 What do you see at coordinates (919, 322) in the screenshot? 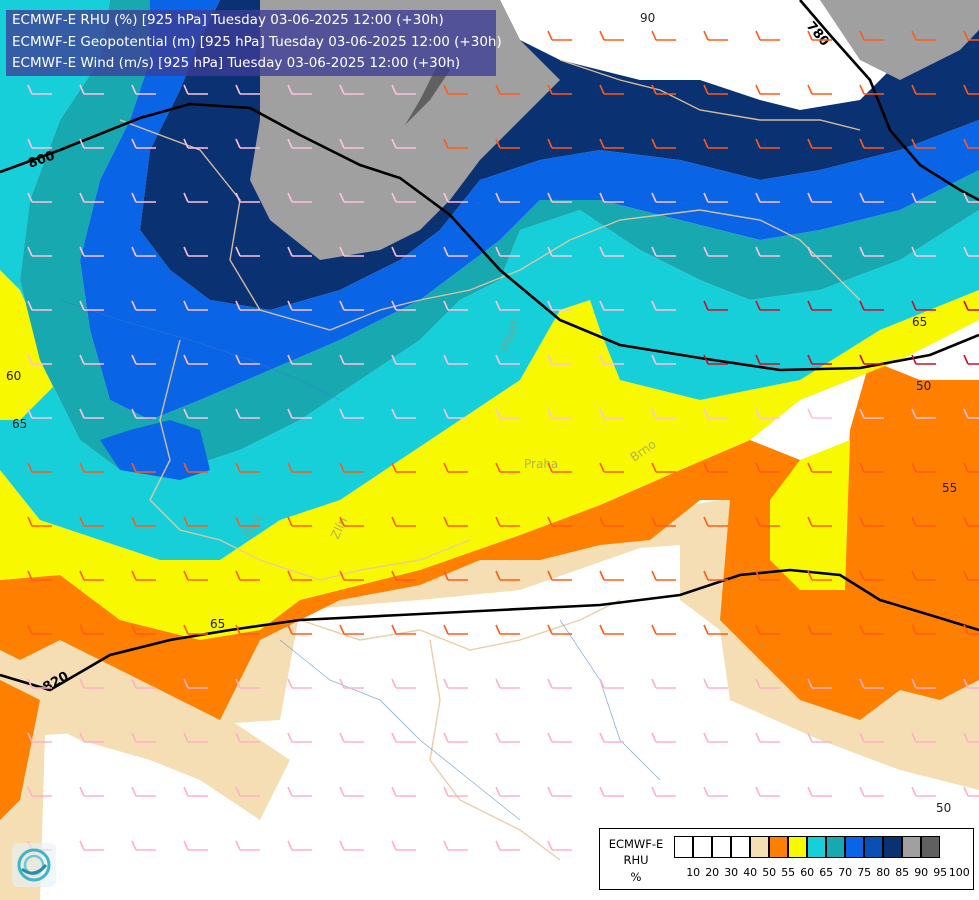
I see `rhu-label: 65` at bounding box center [919, 322].